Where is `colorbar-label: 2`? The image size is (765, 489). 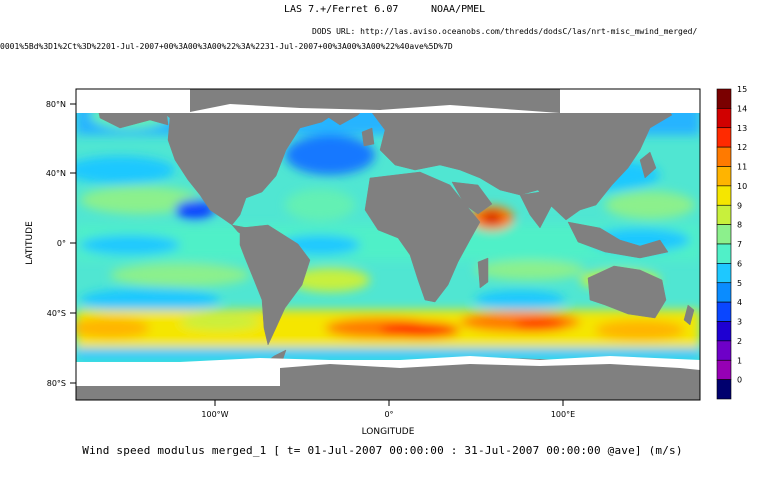
colorbar-label: 2 is located at coordinates (739, 341).